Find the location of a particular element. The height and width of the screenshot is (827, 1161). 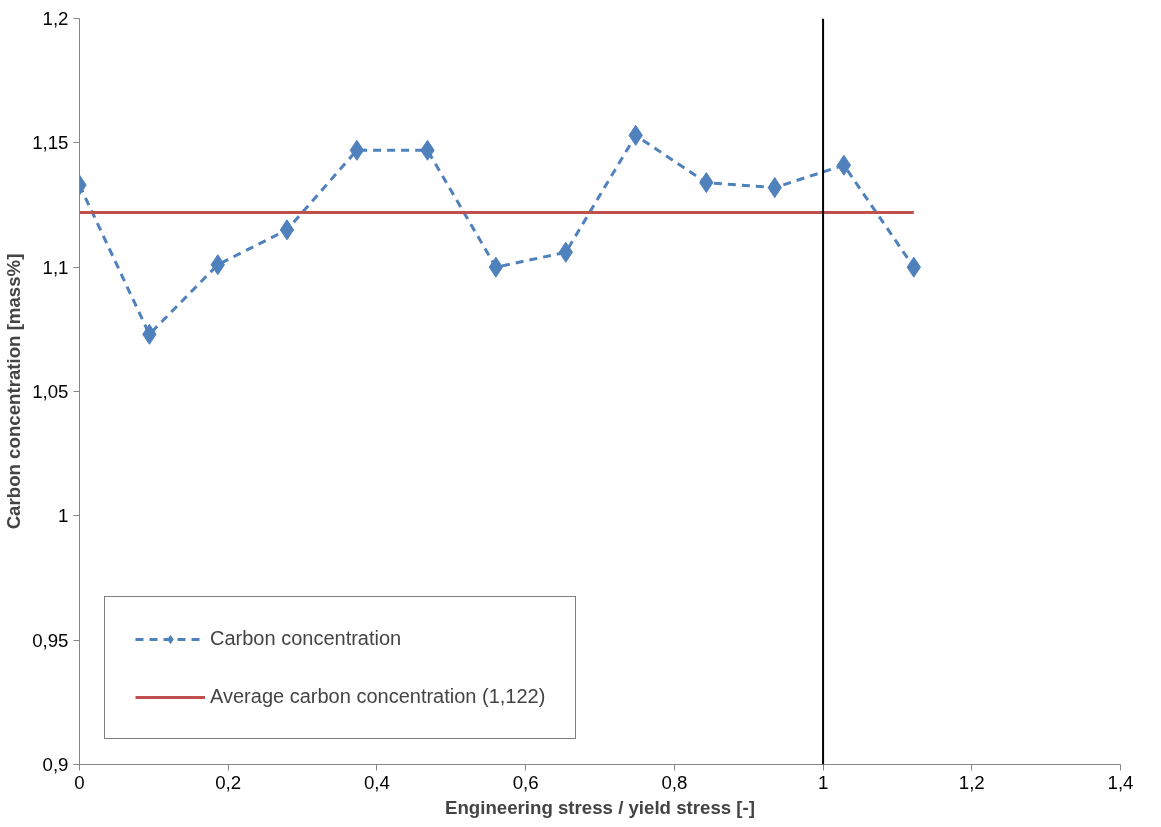

x-tick-label: 1,4 is located at coordinates (1120, 782).